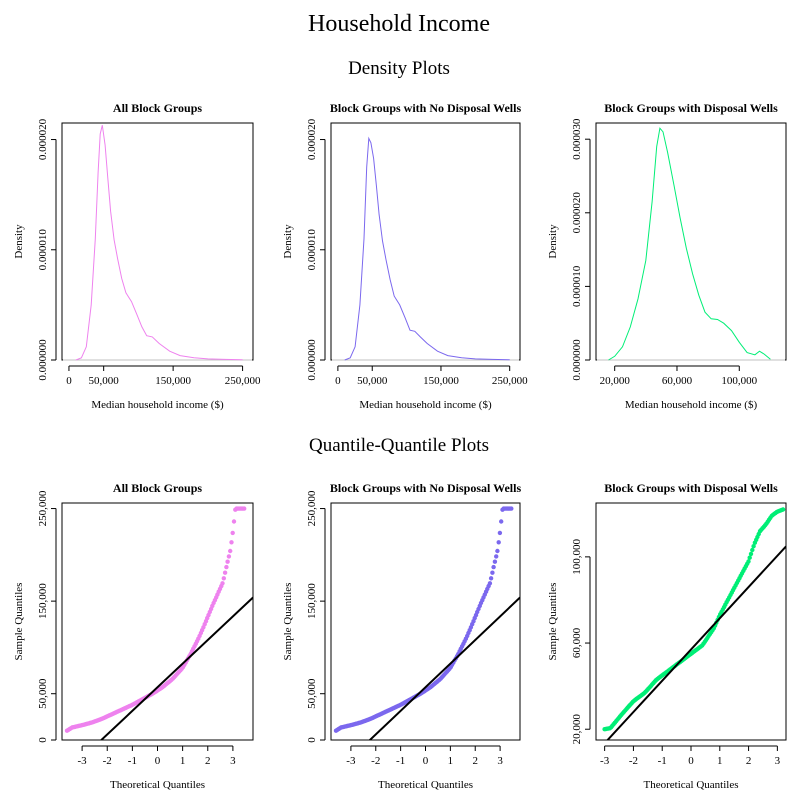 Image resolution: width=800 pixels, height=800 pixels. What do you see at coordinates (615, 381) in the screenshot?
I see `x-tick-label: 20,000` at bounding box center [615, 381].